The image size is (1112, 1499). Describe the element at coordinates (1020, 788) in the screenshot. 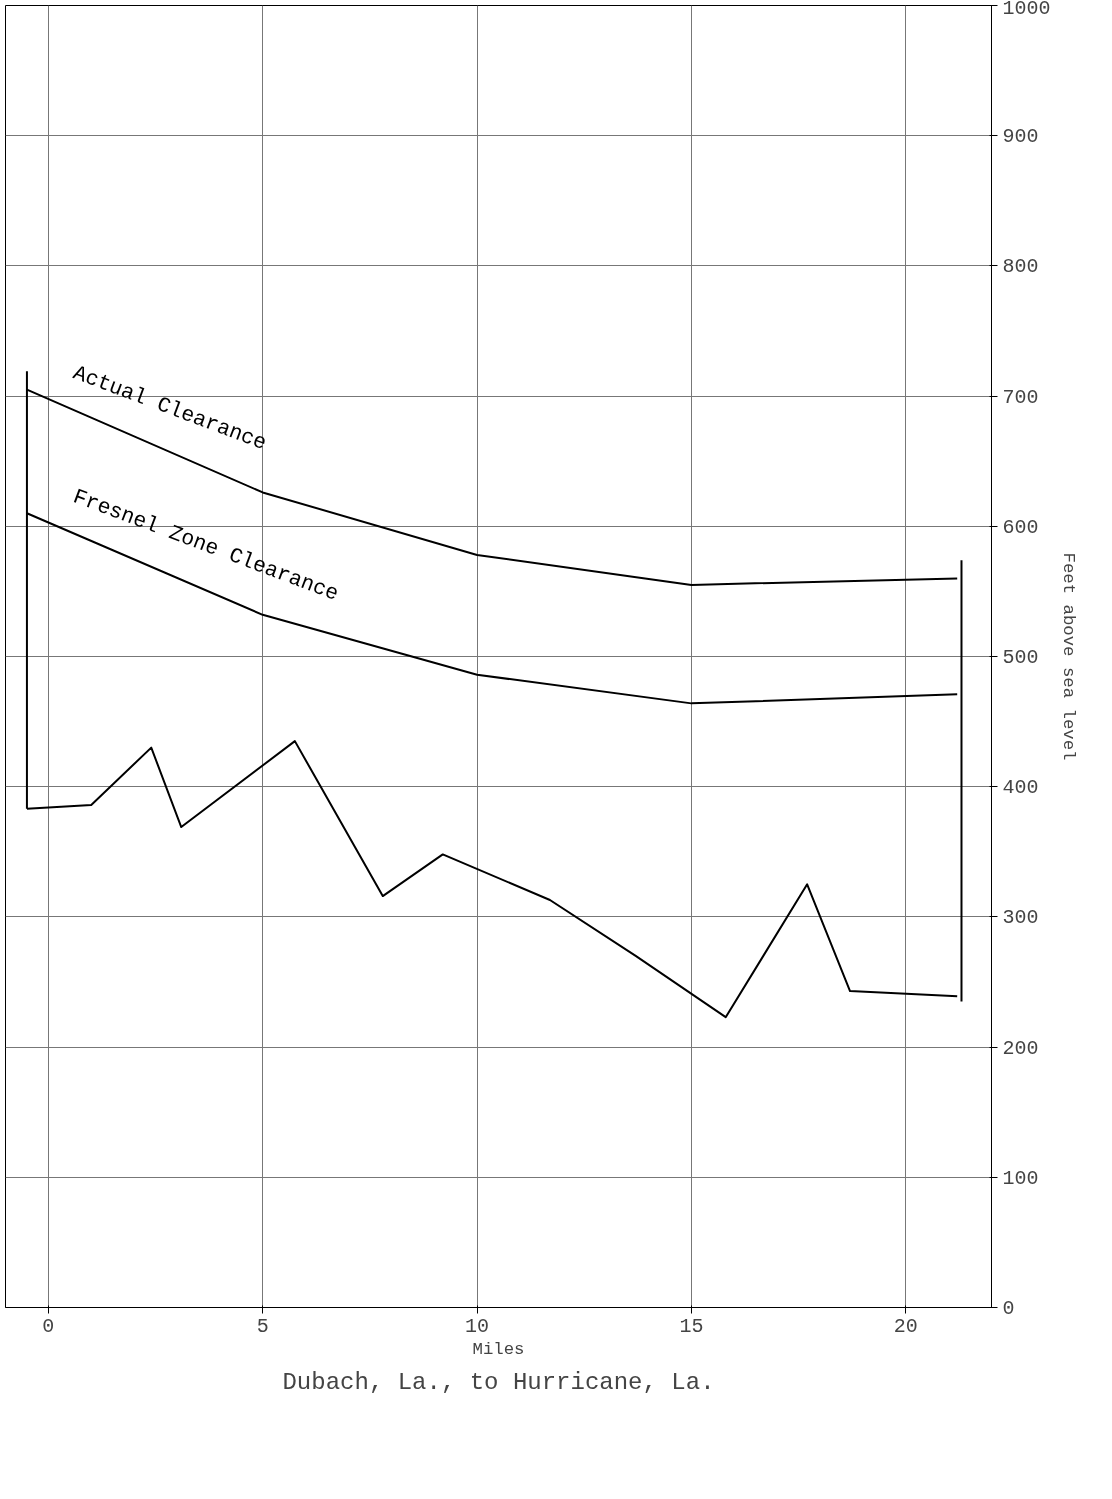

I see `y-tick-label: 400` at that location.